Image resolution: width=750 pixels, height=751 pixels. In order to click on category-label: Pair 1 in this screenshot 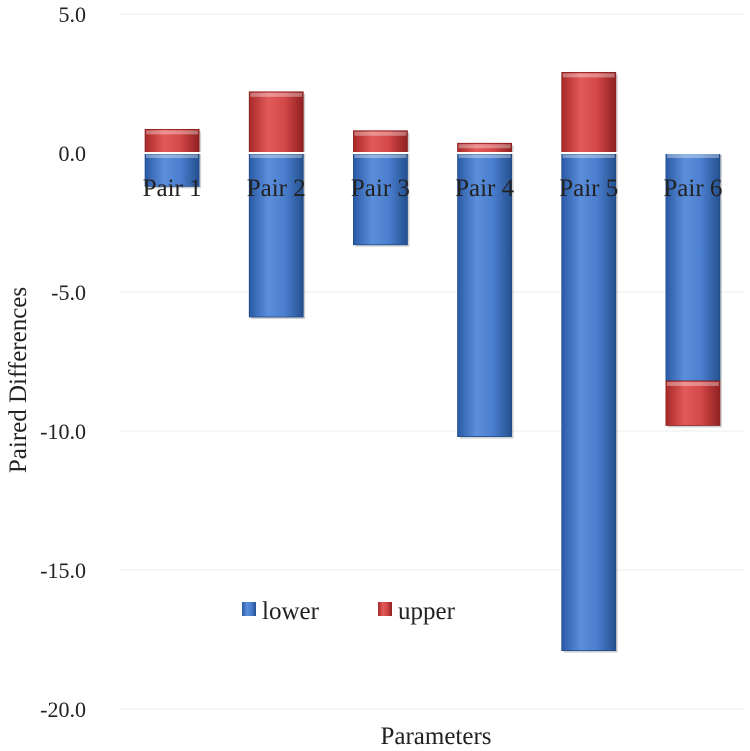, I will do `click(172, 188)`.